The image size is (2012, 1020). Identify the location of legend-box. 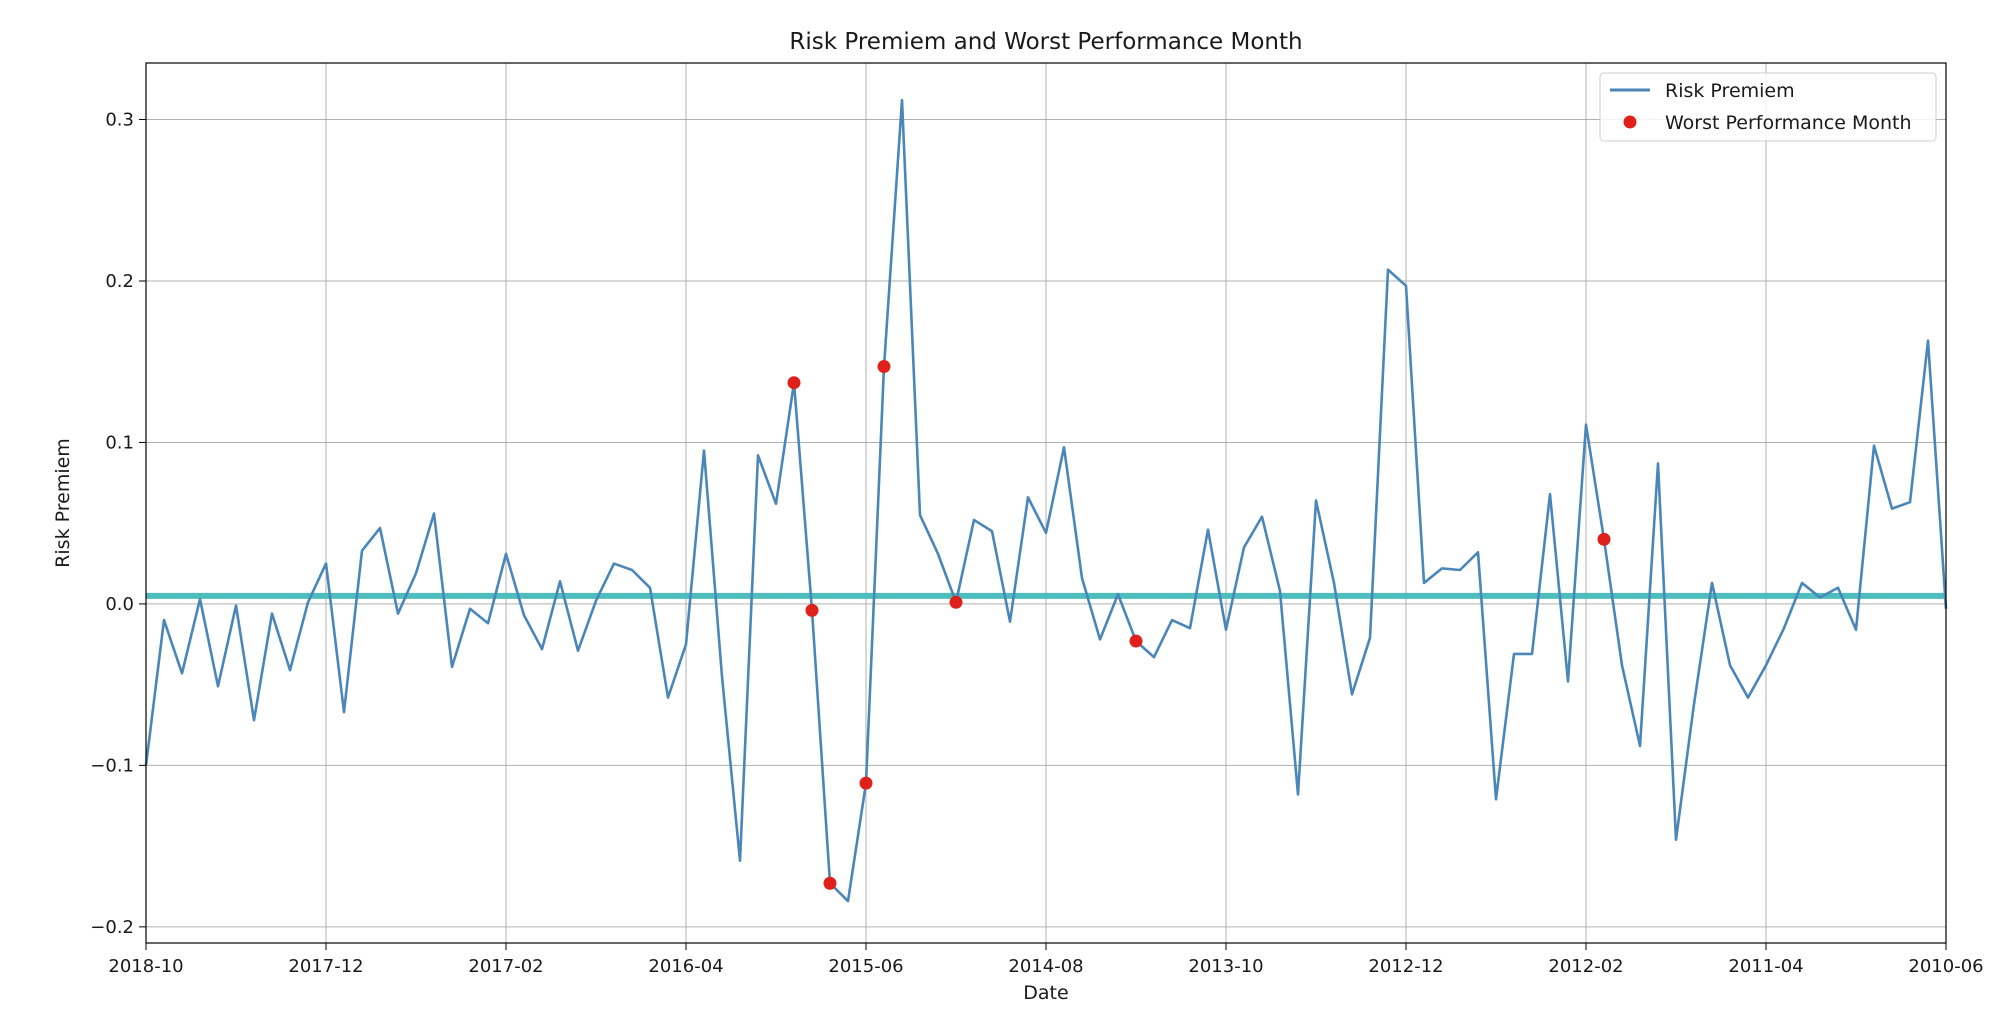
(1768, 107).